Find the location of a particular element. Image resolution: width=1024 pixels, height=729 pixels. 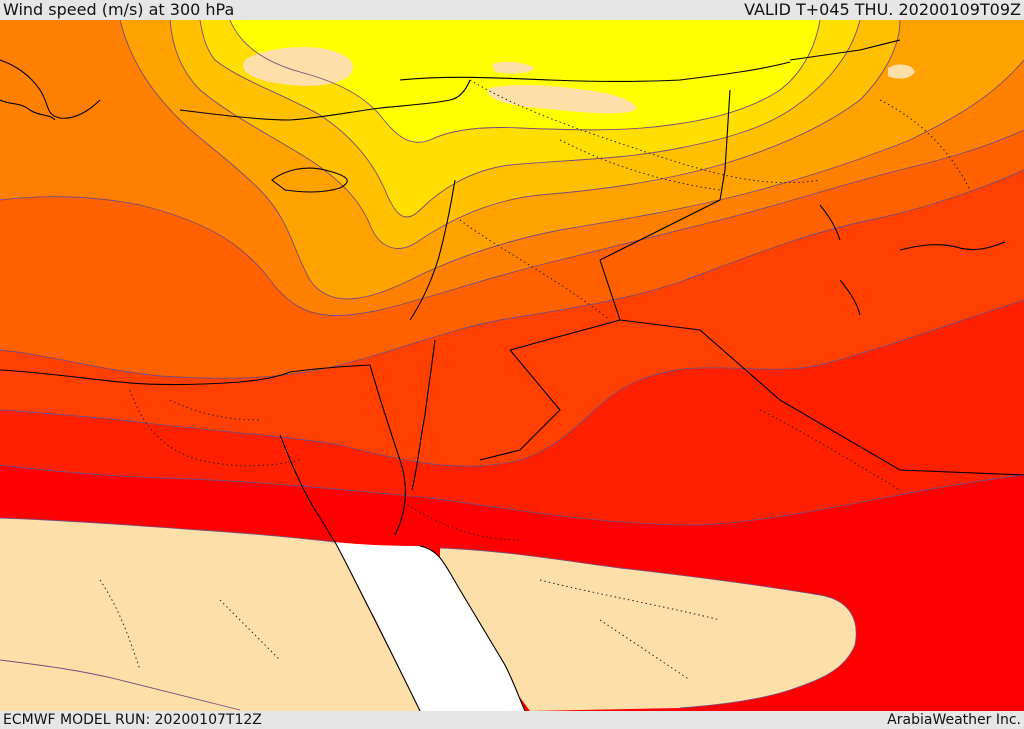

land-patch-north is located at coordinates (298, 66).